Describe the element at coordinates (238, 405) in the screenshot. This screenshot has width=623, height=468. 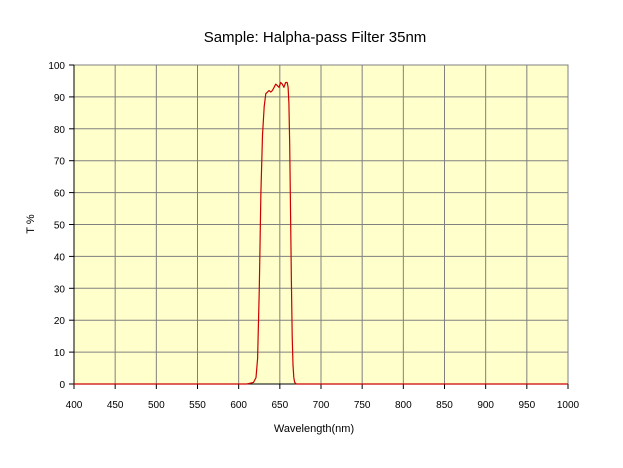
I see `x-tick-label: 600` at that location.